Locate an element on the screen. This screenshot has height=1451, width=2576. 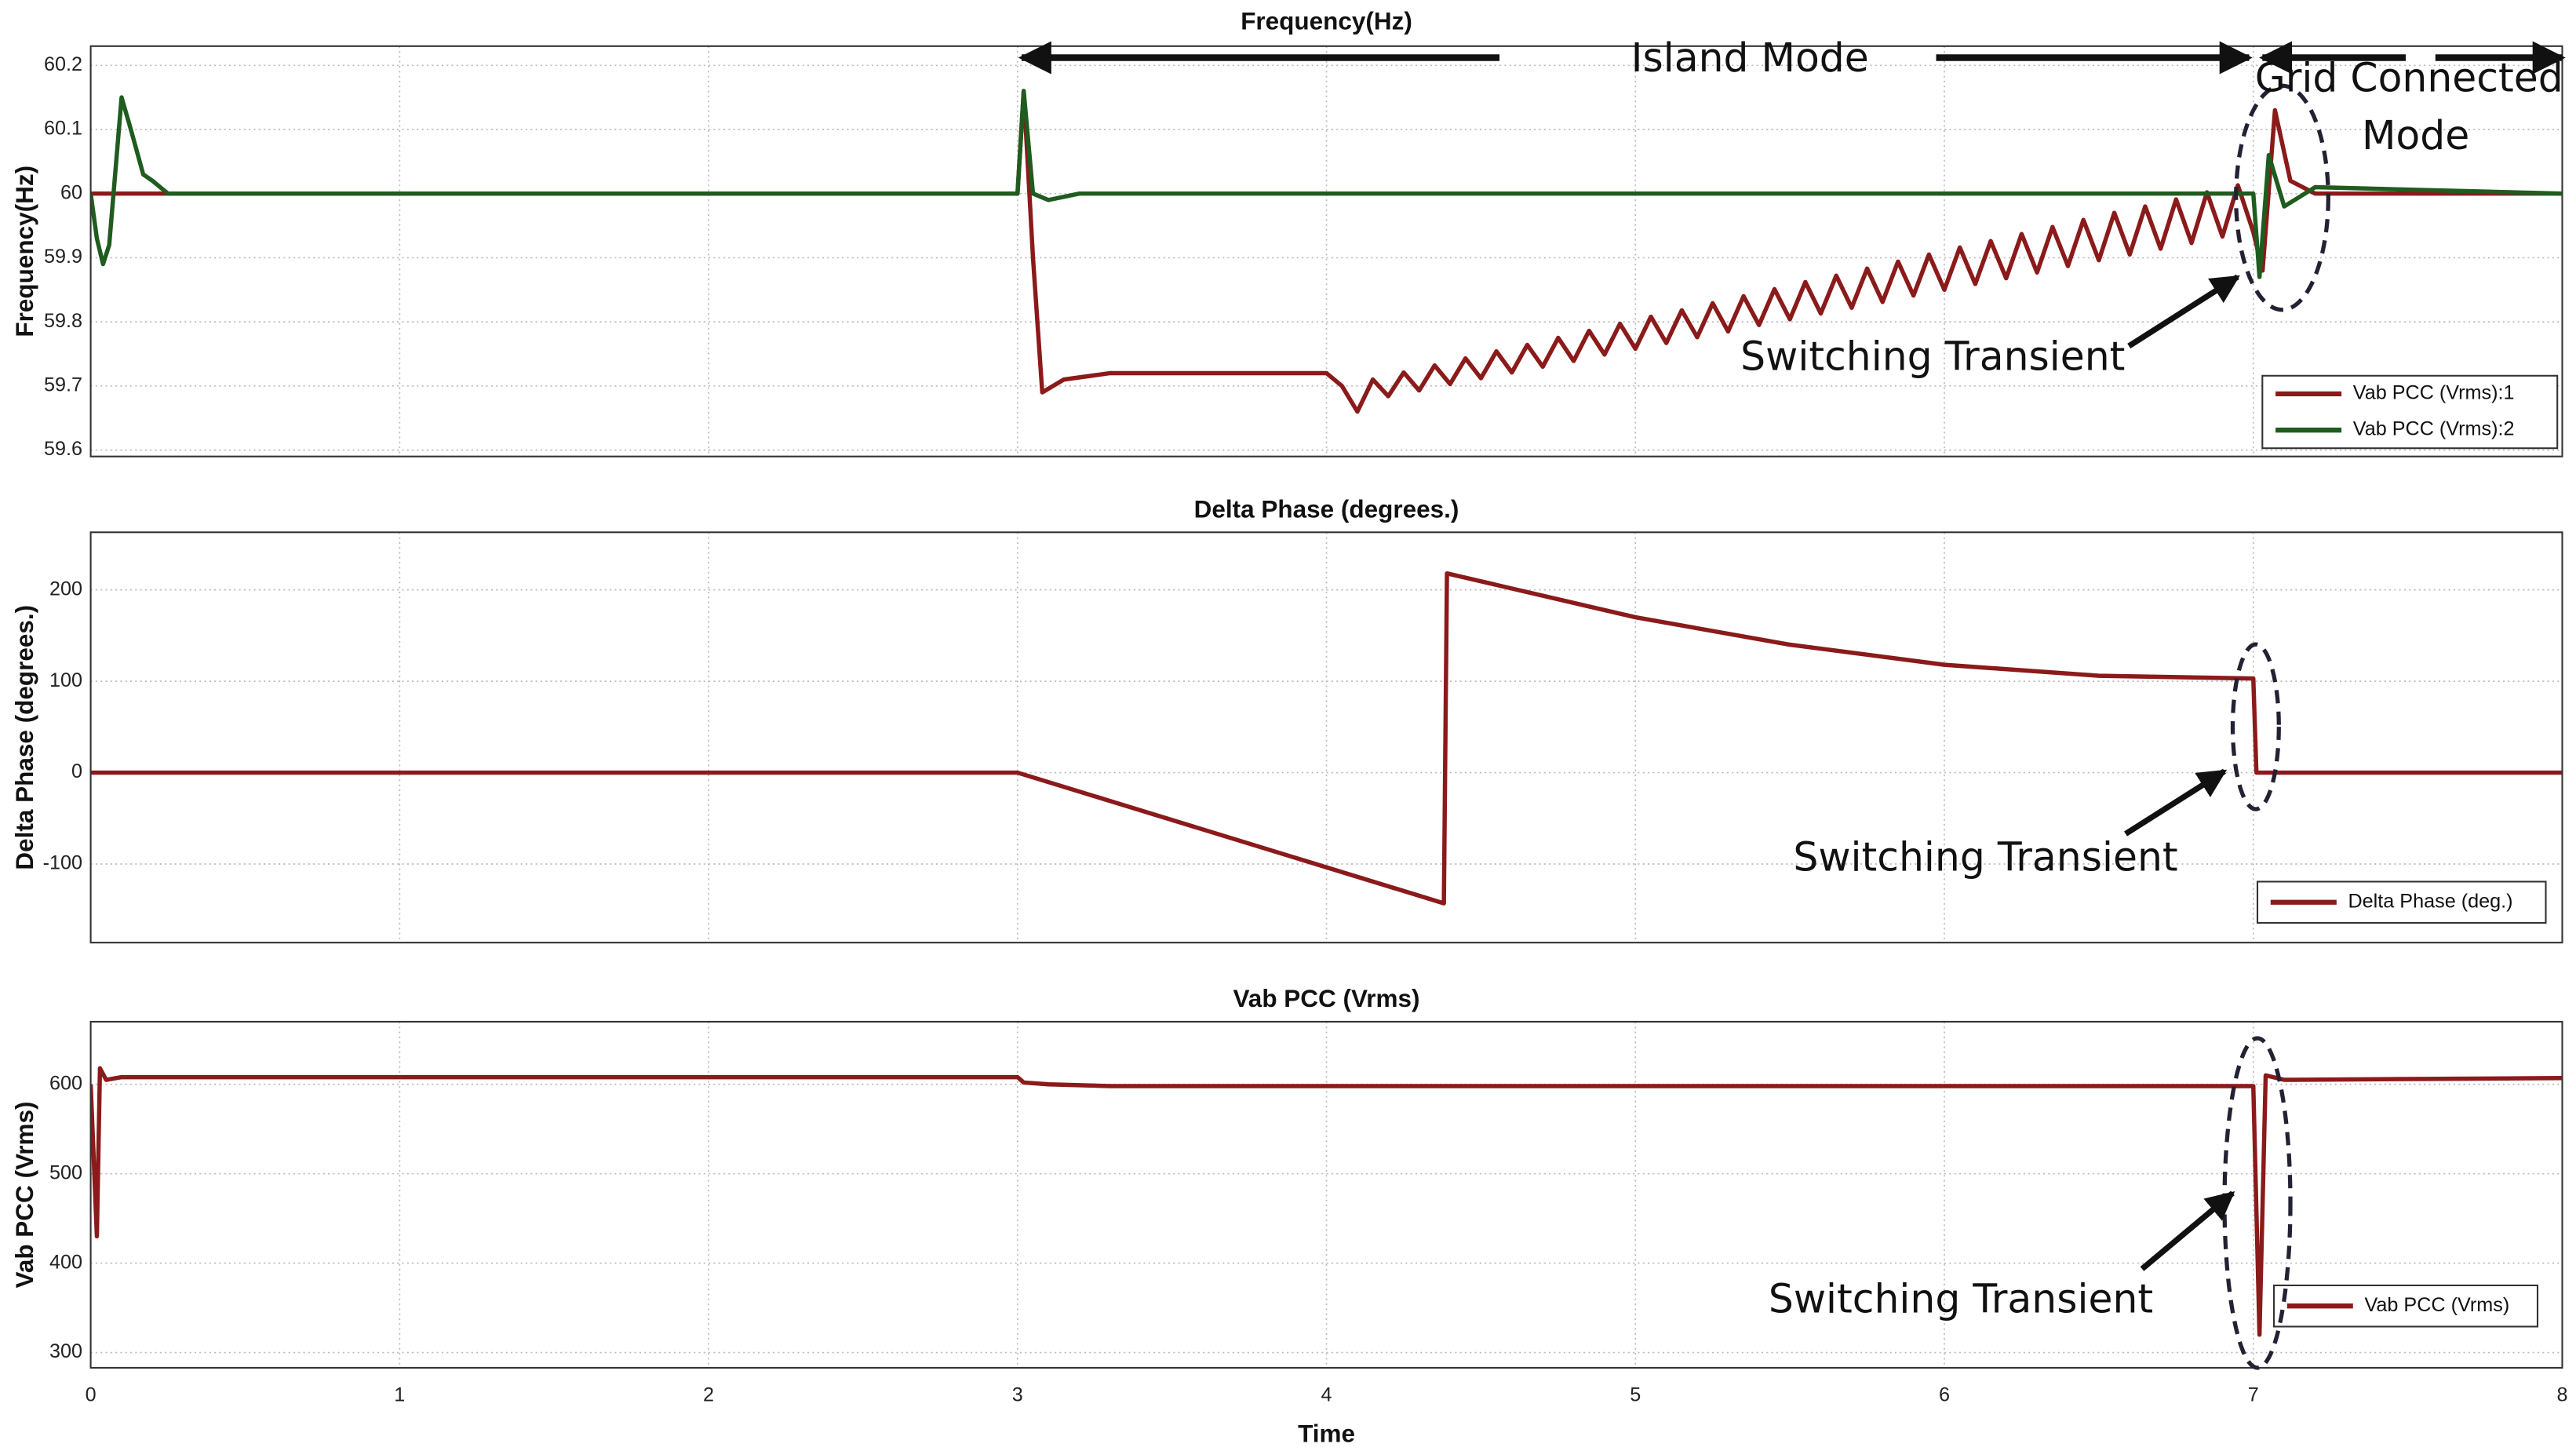
annotation: Grid Connected is located at coordinates (2409, 77).